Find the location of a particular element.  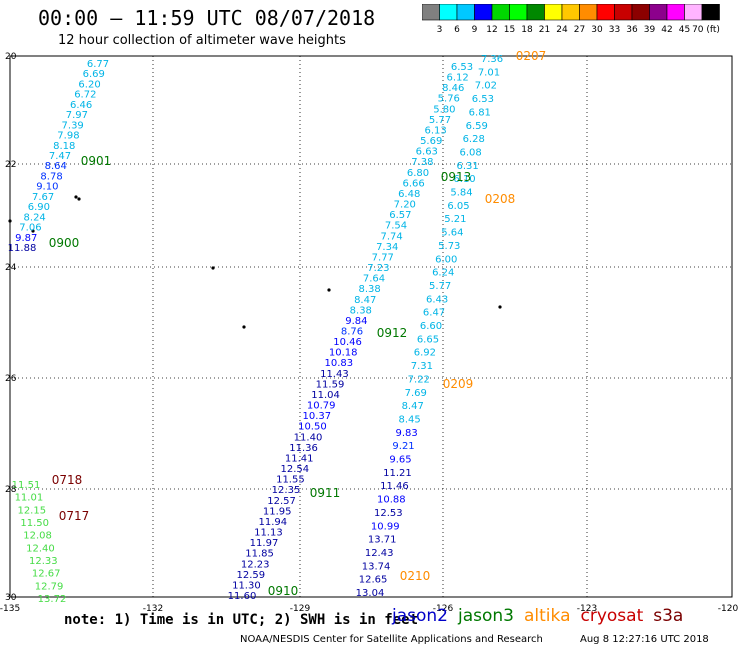

swh-value: 12.08 is located at coordinates (37, 536).